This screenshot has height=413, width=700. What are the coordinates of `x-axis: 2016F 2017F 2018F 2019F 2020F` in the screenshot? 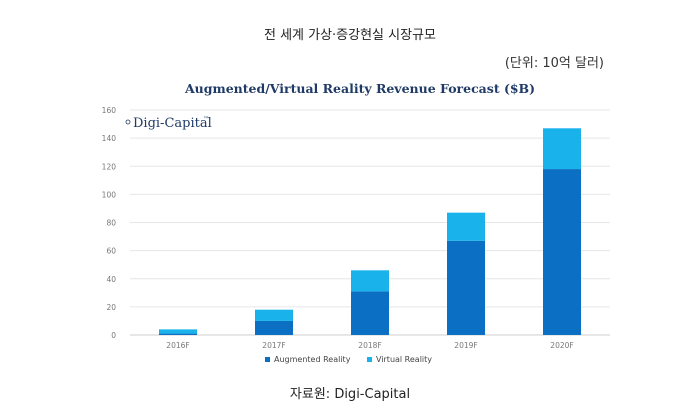 It's located at (369, 345).